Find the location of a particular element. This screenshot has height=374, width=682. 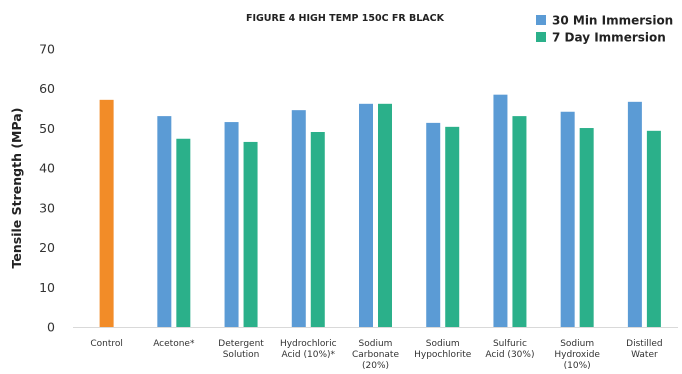

y-tick-label: 40 is located at coordinates (47, 168).